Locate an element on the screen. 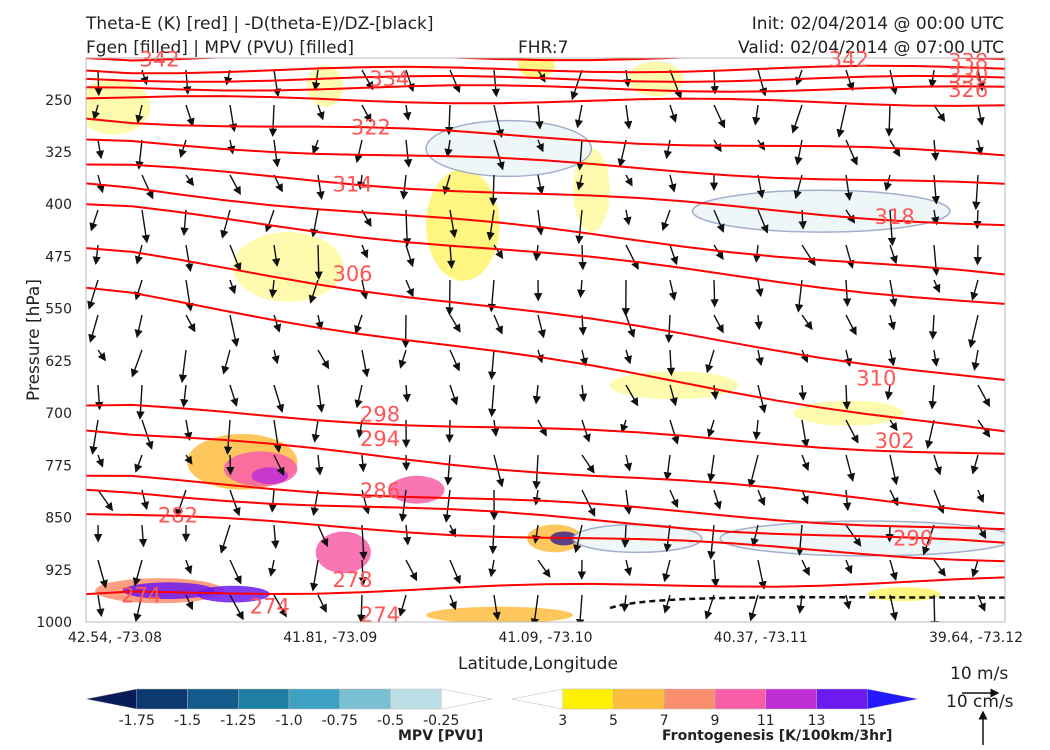 This screenshot has height=750, width=1050. y-tick-label: 1000 is located at coordinates (54, 623).